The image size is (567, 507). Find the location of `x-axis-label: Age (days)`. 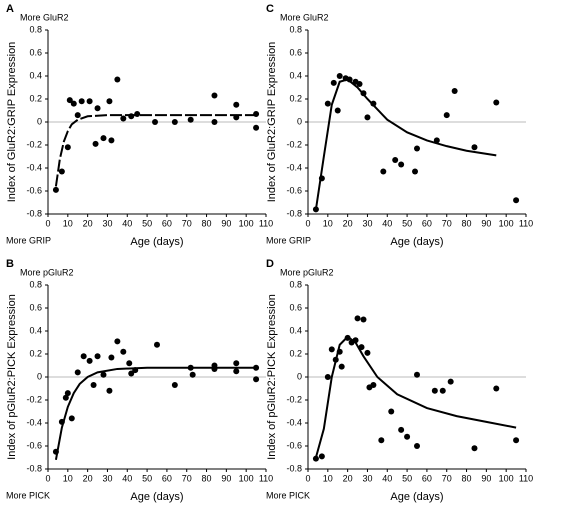

x-axis-label: Age (days) is located at coordinates (156, 242).